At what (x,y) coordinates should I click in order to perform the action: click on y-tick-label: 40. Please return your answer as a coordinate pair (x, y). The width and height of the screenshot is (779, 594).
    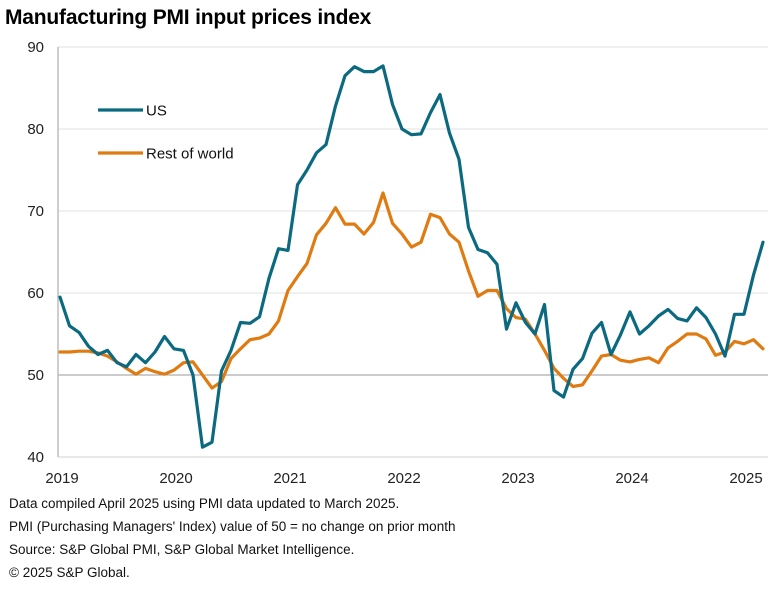
    Looking at the image, I should click on (35, 457).